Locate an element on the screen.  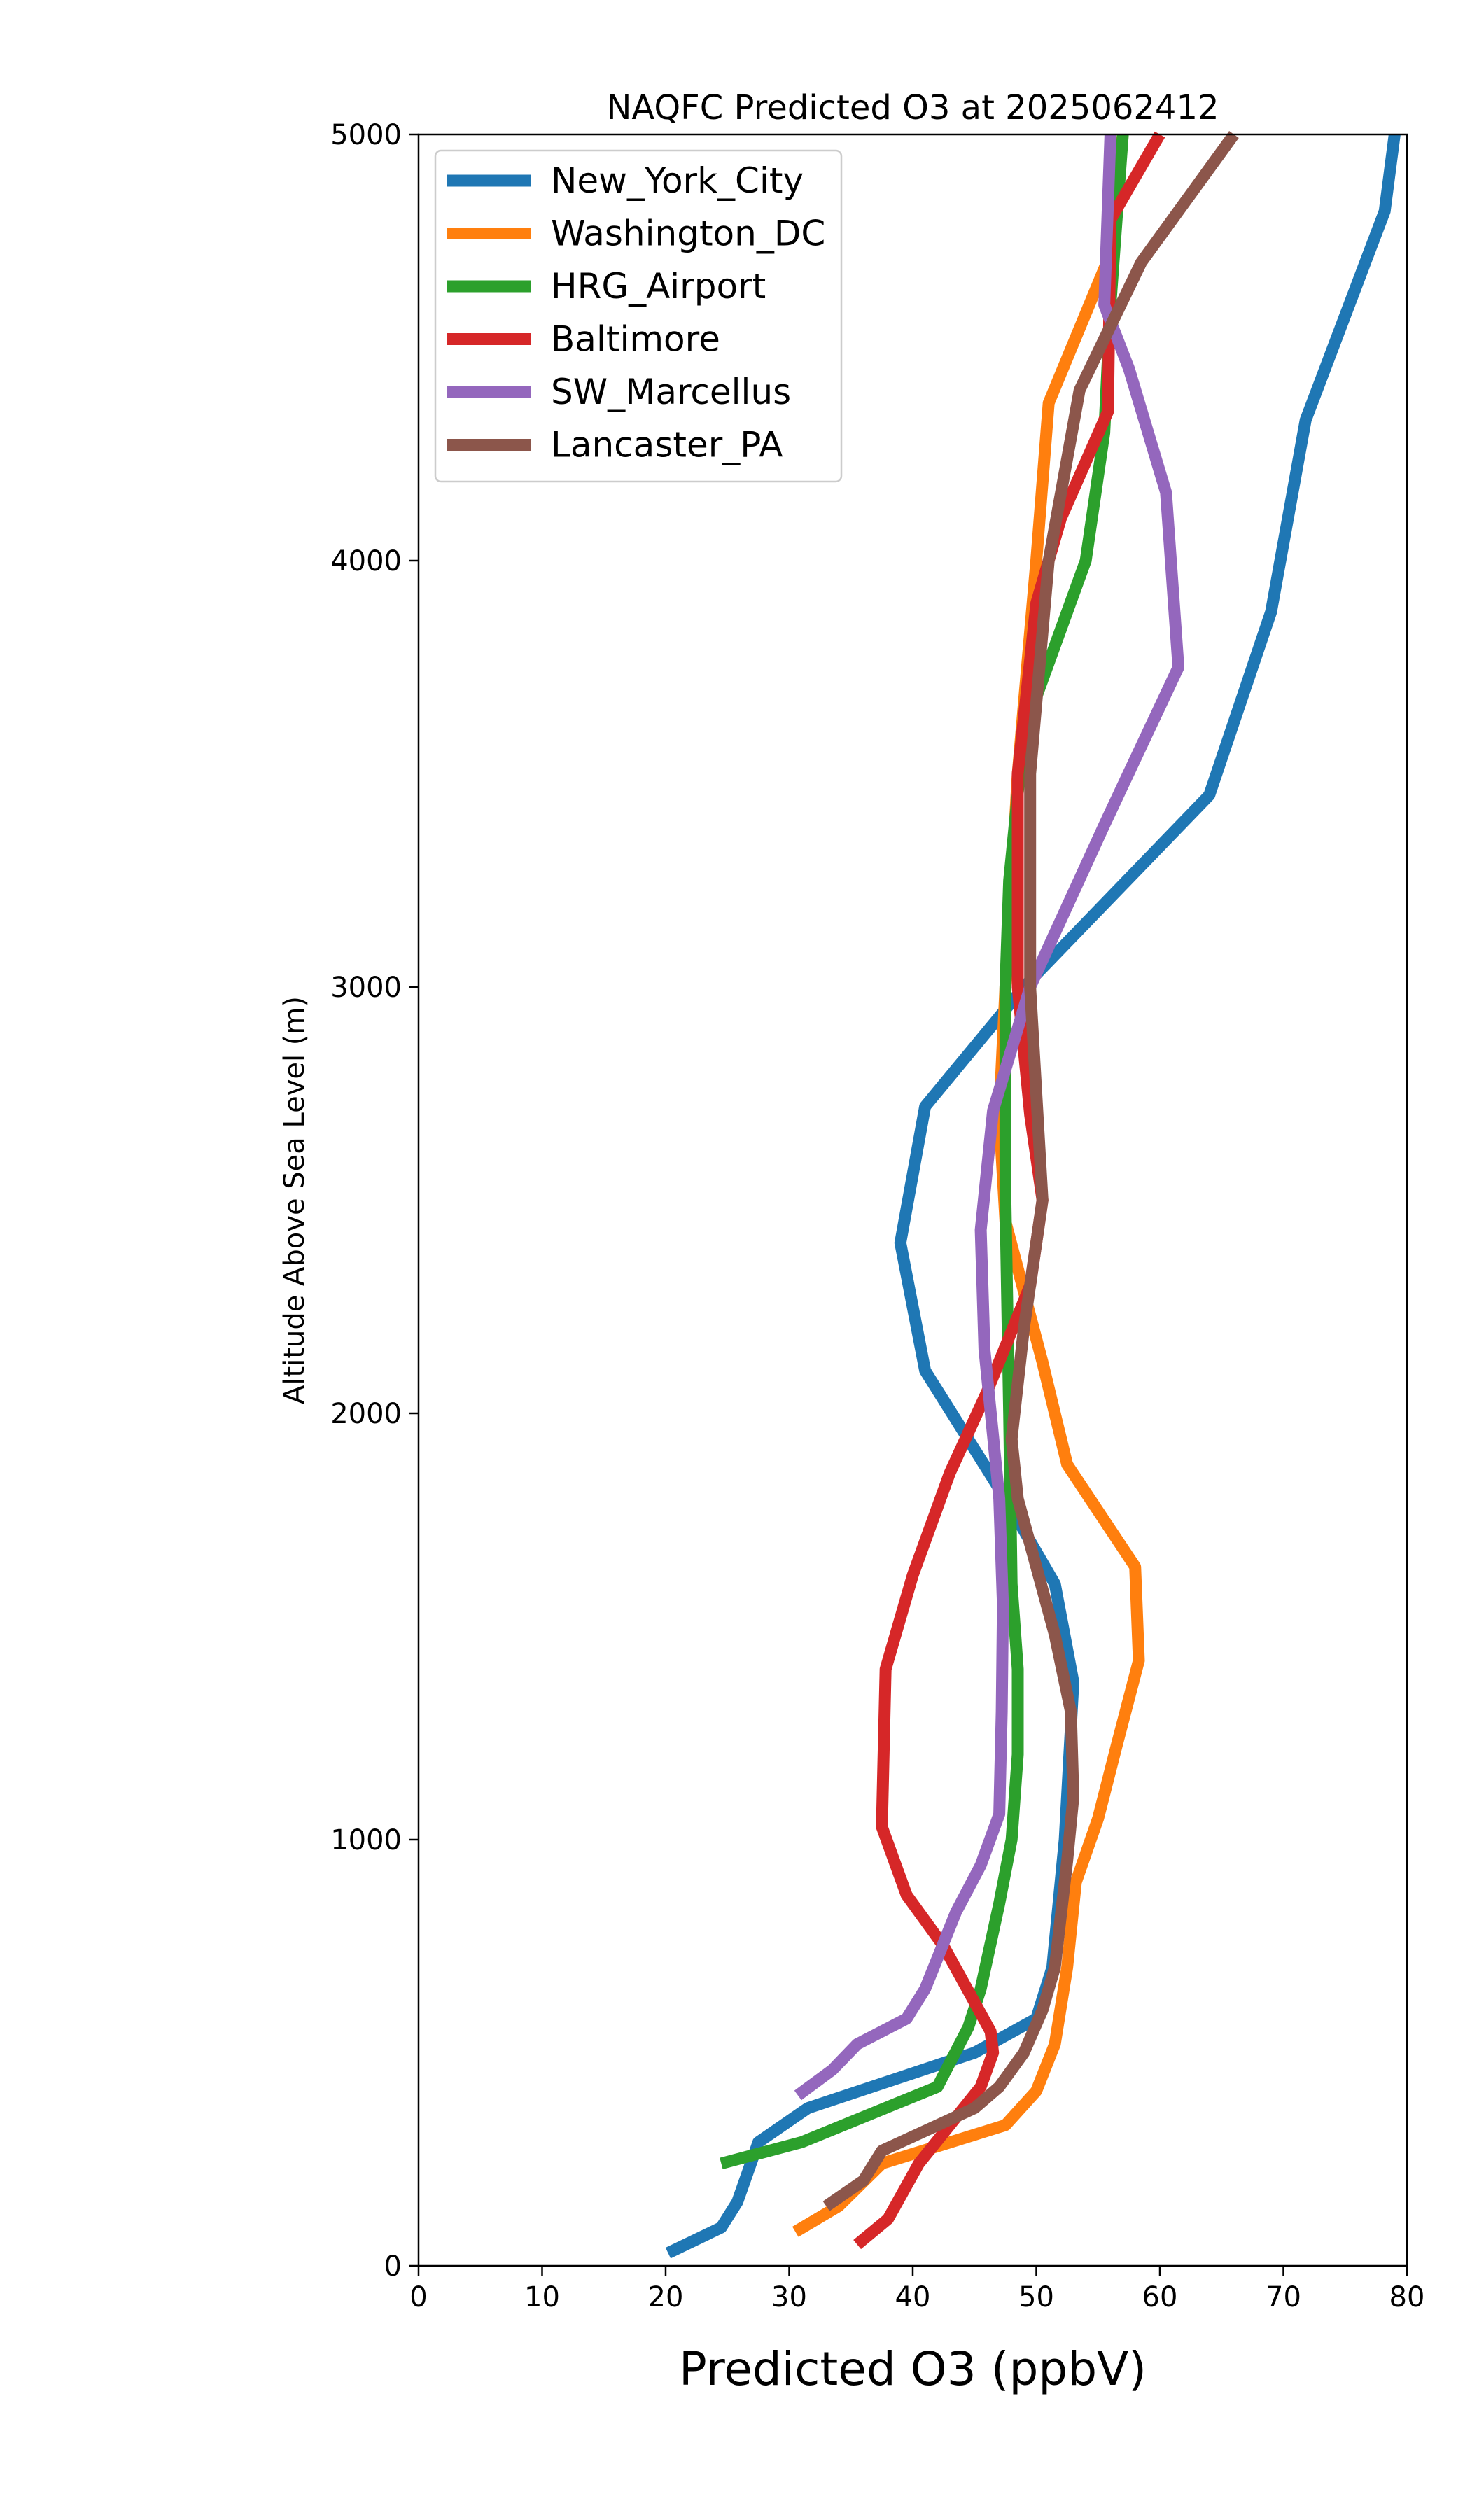
legend-label-baltimore: Baltimore is located at coordinates (635, 339).